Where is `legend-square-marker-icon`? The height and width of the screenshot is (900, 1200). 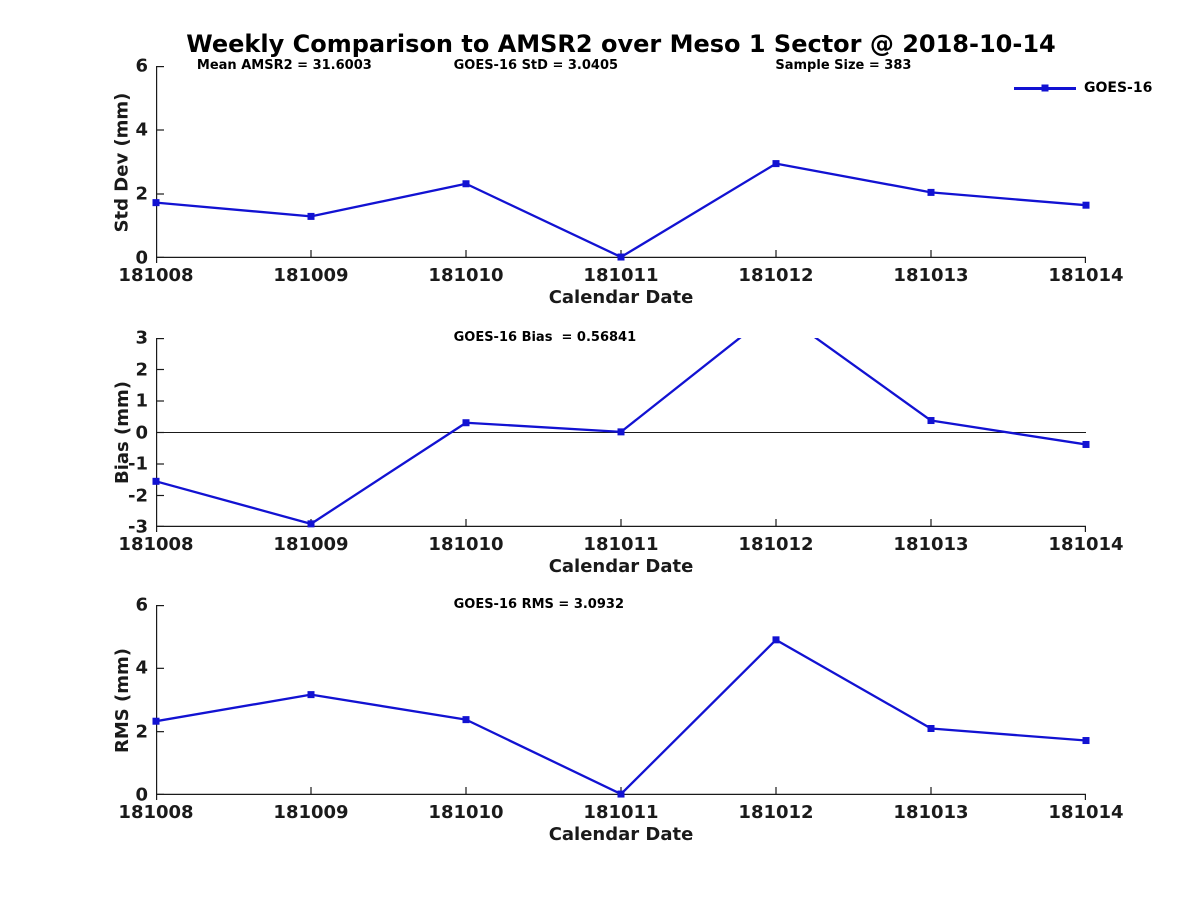
legend-square-marker-icon is located at coordinates (1045, 88).